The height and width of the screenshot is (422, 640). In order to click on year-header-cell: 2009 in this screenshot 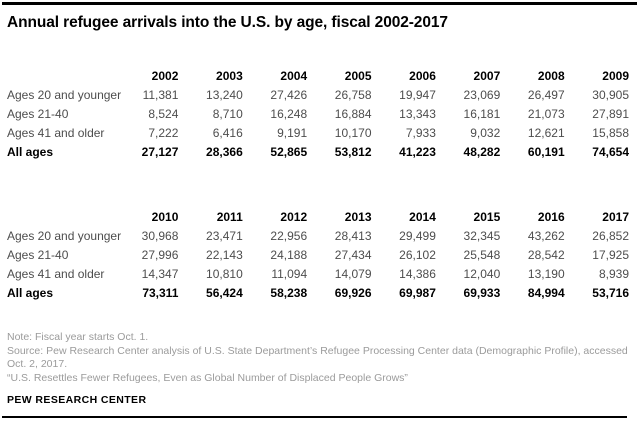, I will do `click(615, 75)`.